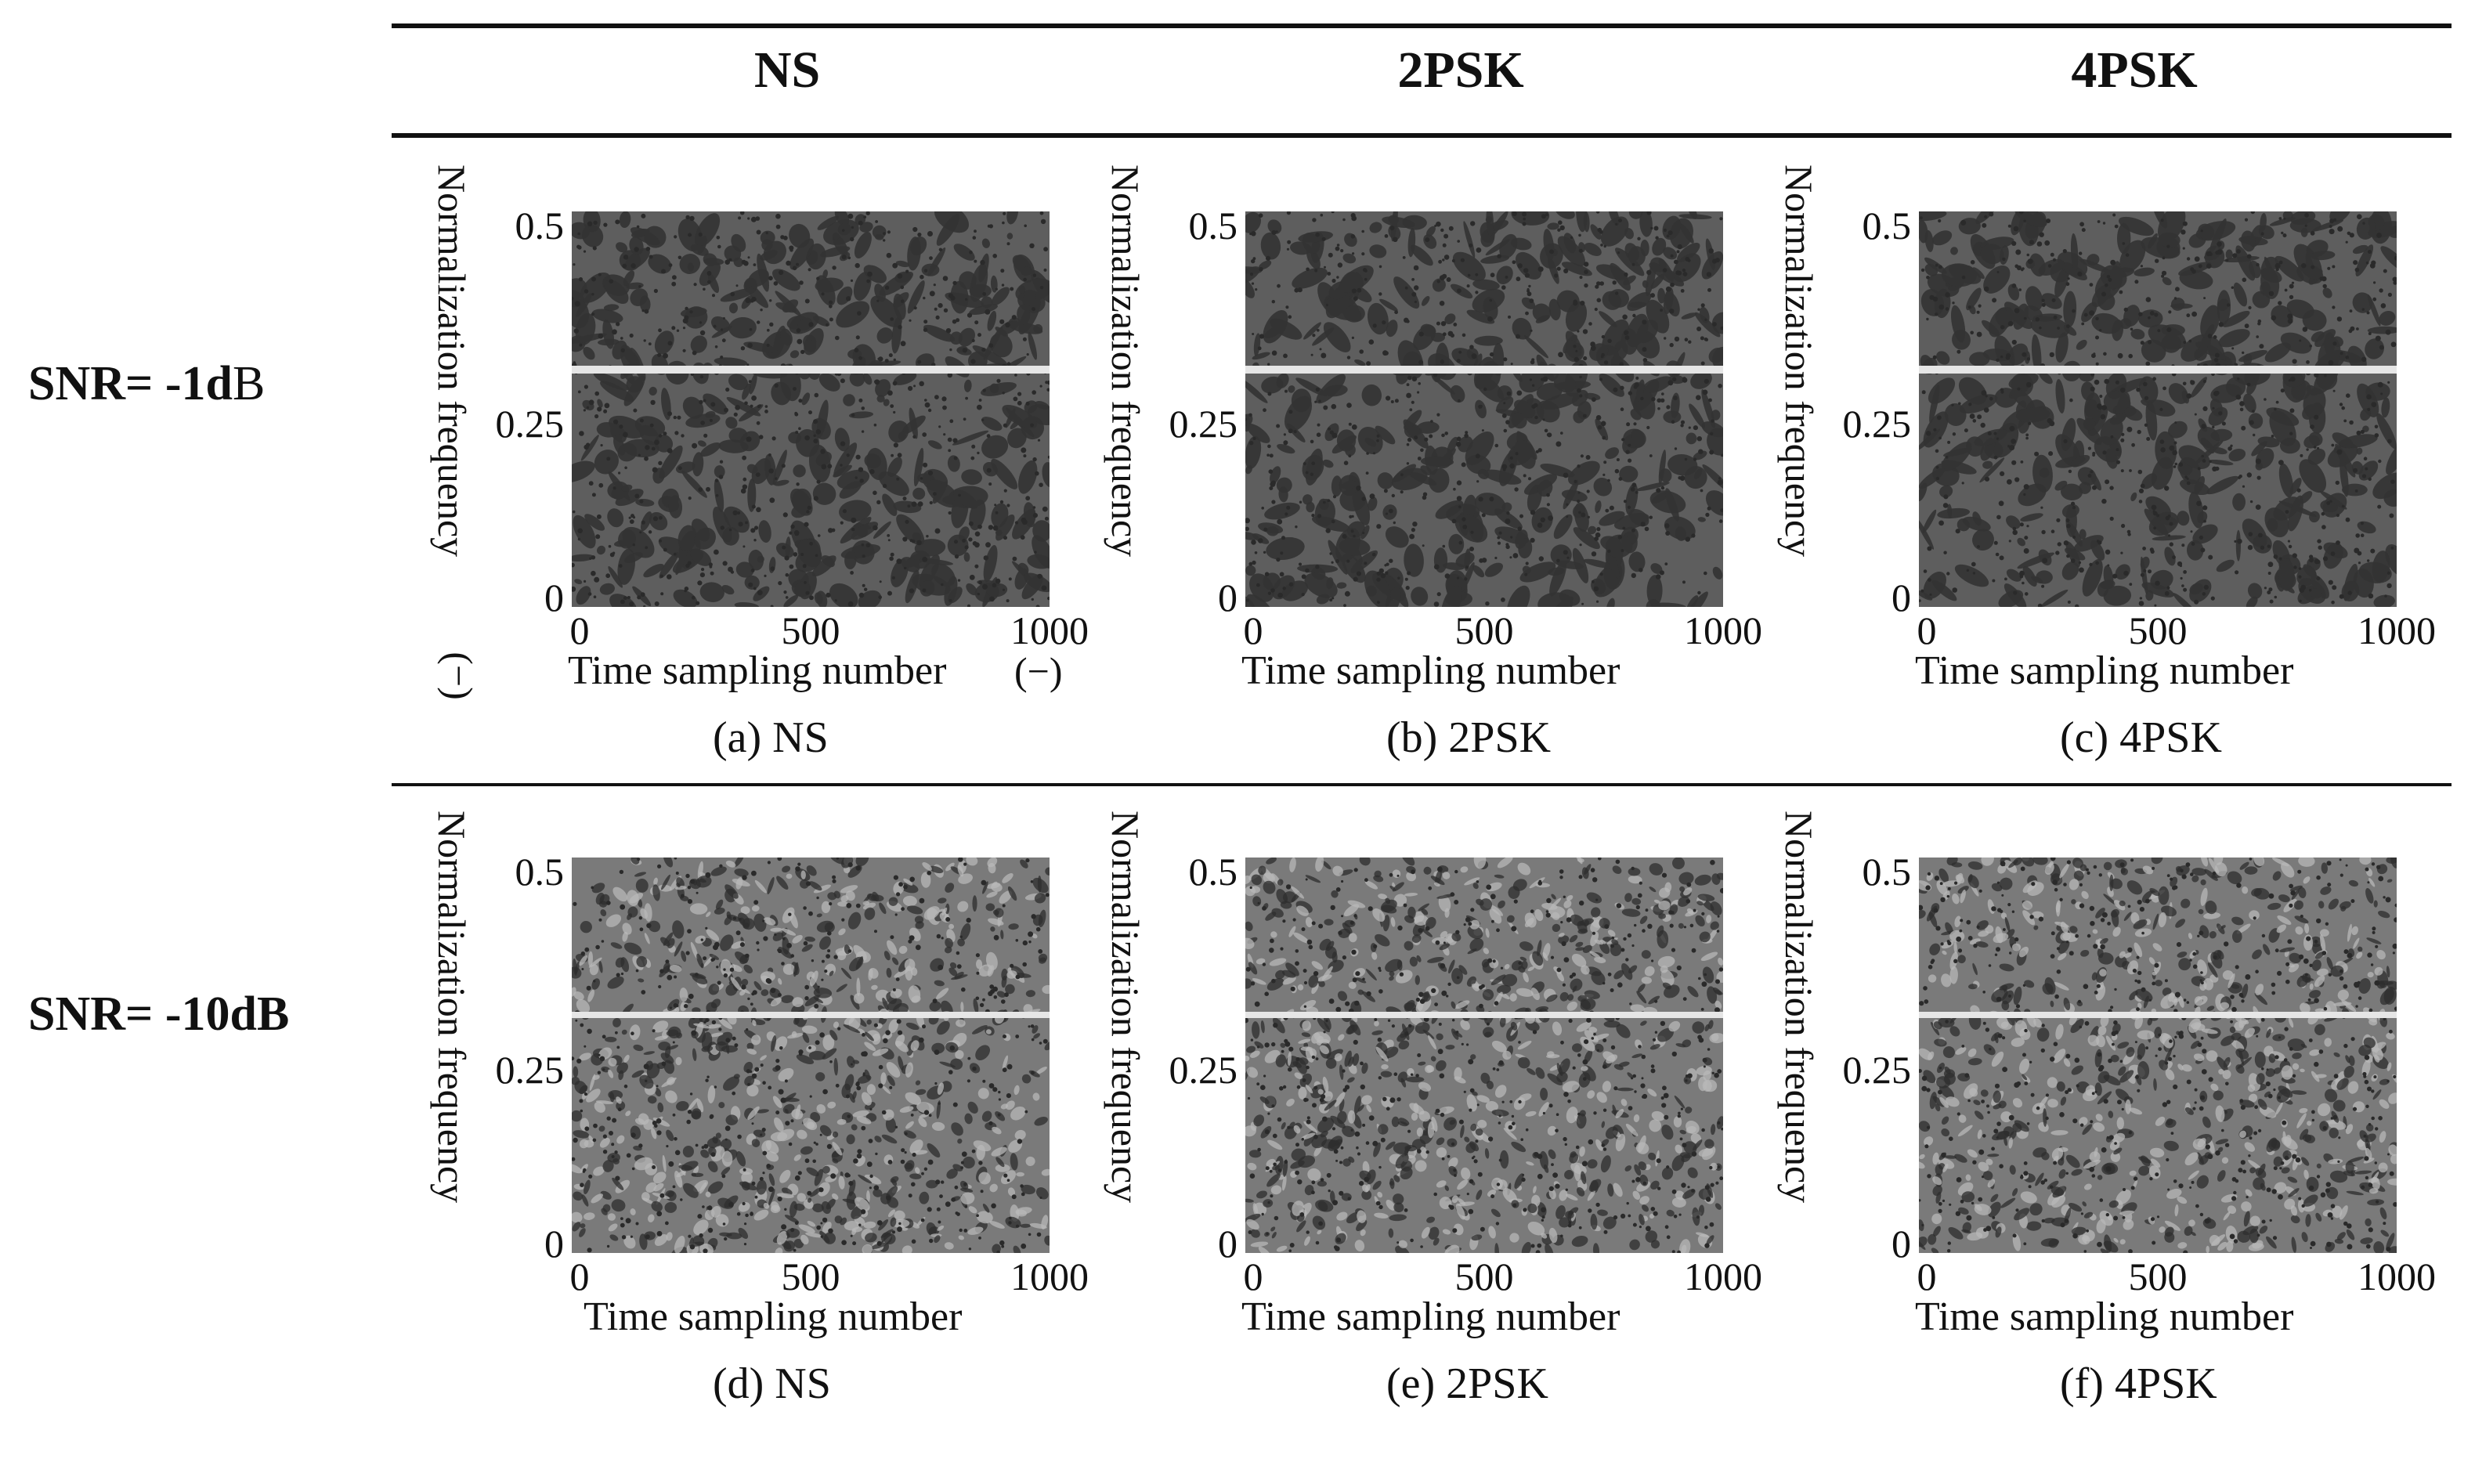 This screenshot has width=2475, height=1484. I want to click on column-header-4psk: 4PSK, so click(2134, 70).